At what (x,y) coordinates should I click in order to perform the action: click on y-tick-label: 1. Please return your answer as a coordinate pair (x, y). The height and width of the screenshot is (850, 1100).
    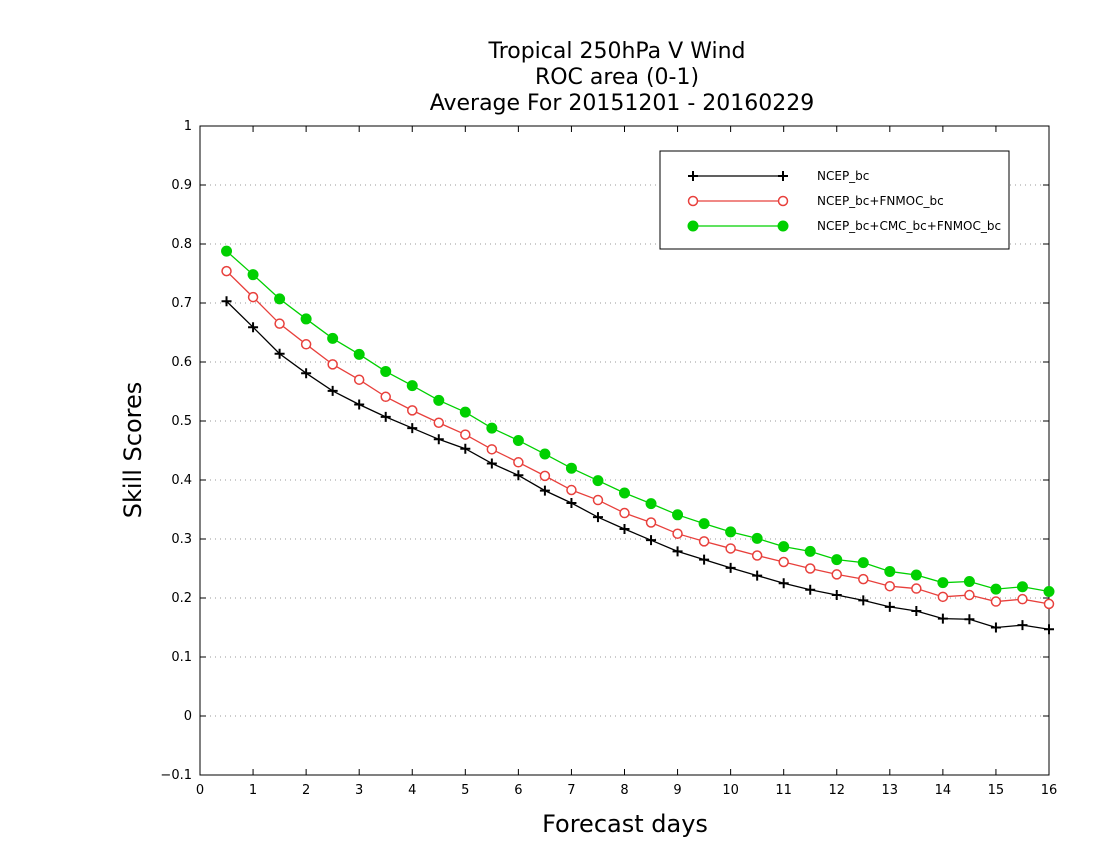
    Looking at the image, I should click on (188, 126).